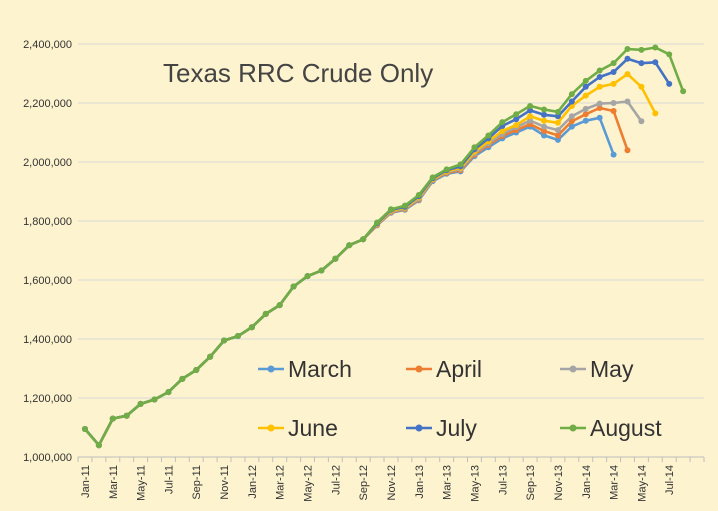 This screenshot has width=718, height=511. What do you see at coordinates (47, 163) in the screenshot?
I see `y-tick-label: 2,000,000` at bounding box center [47, 163].